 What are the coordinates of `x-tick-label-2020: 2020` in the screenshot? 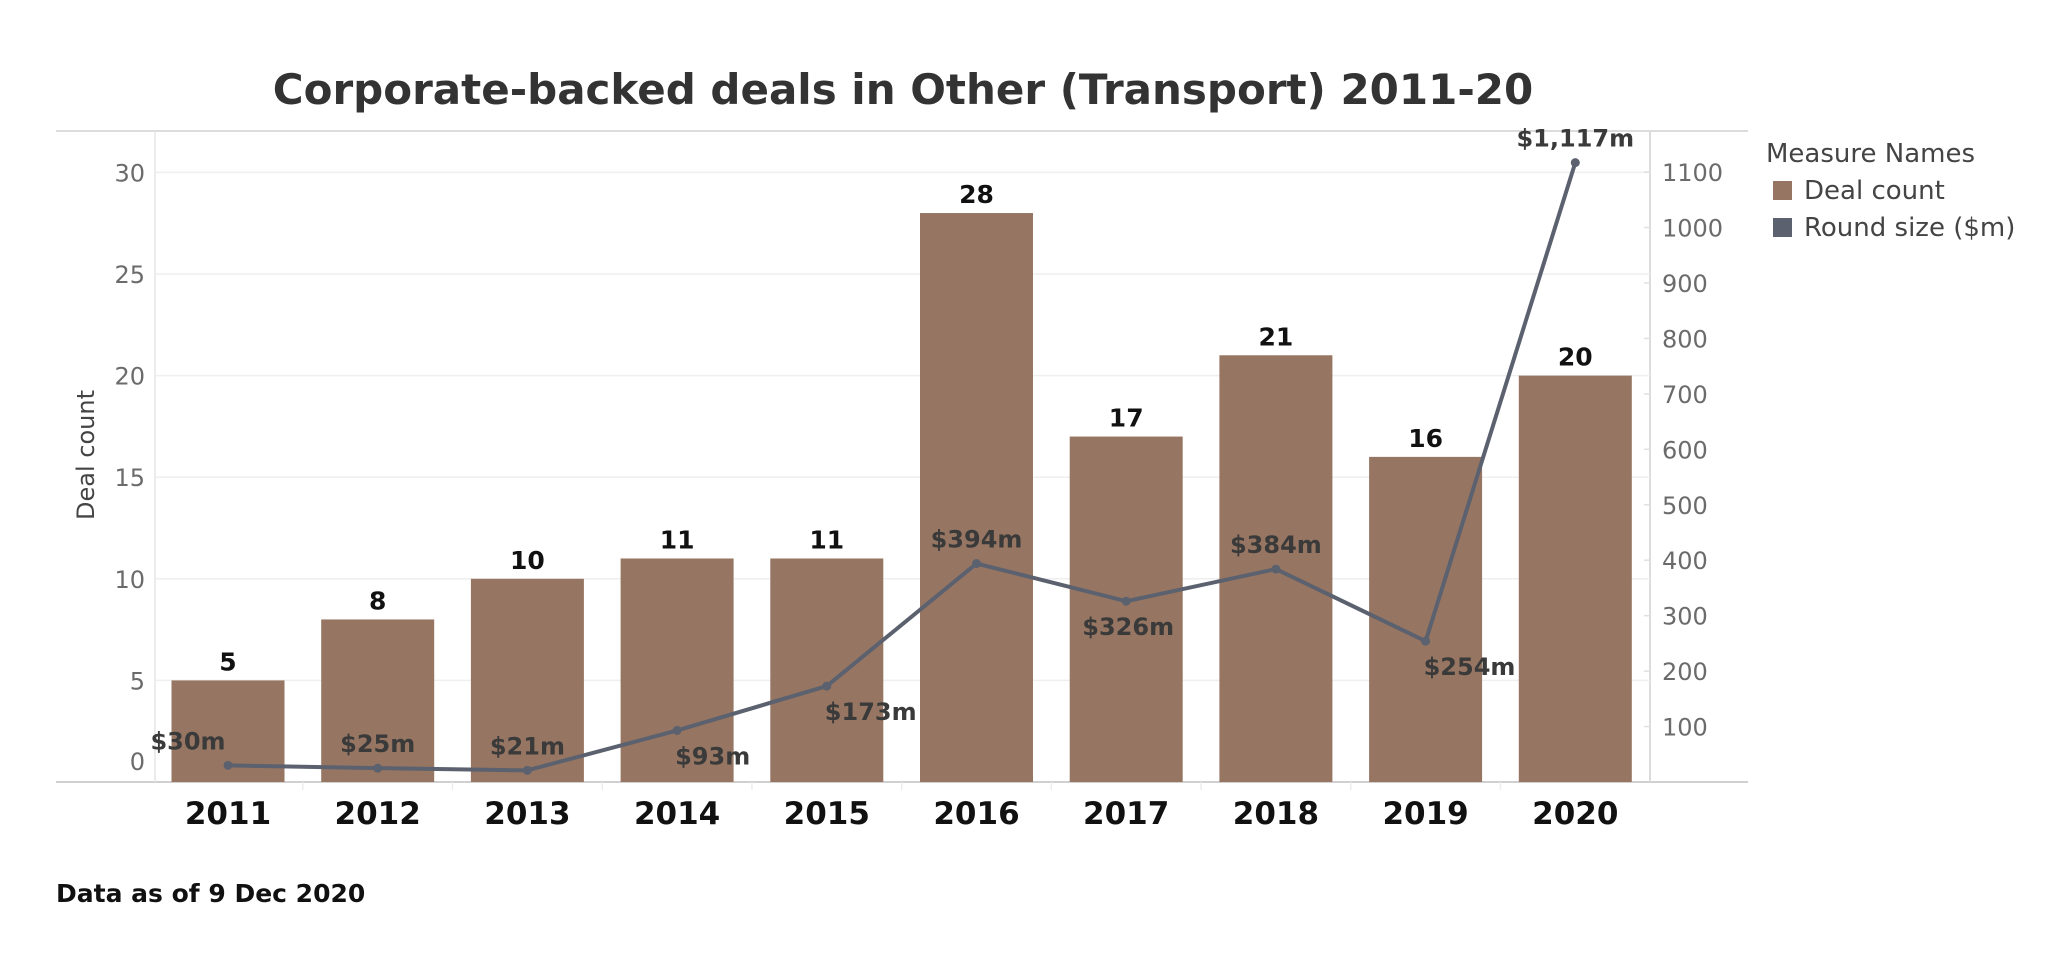 It's located at (1575, 814).